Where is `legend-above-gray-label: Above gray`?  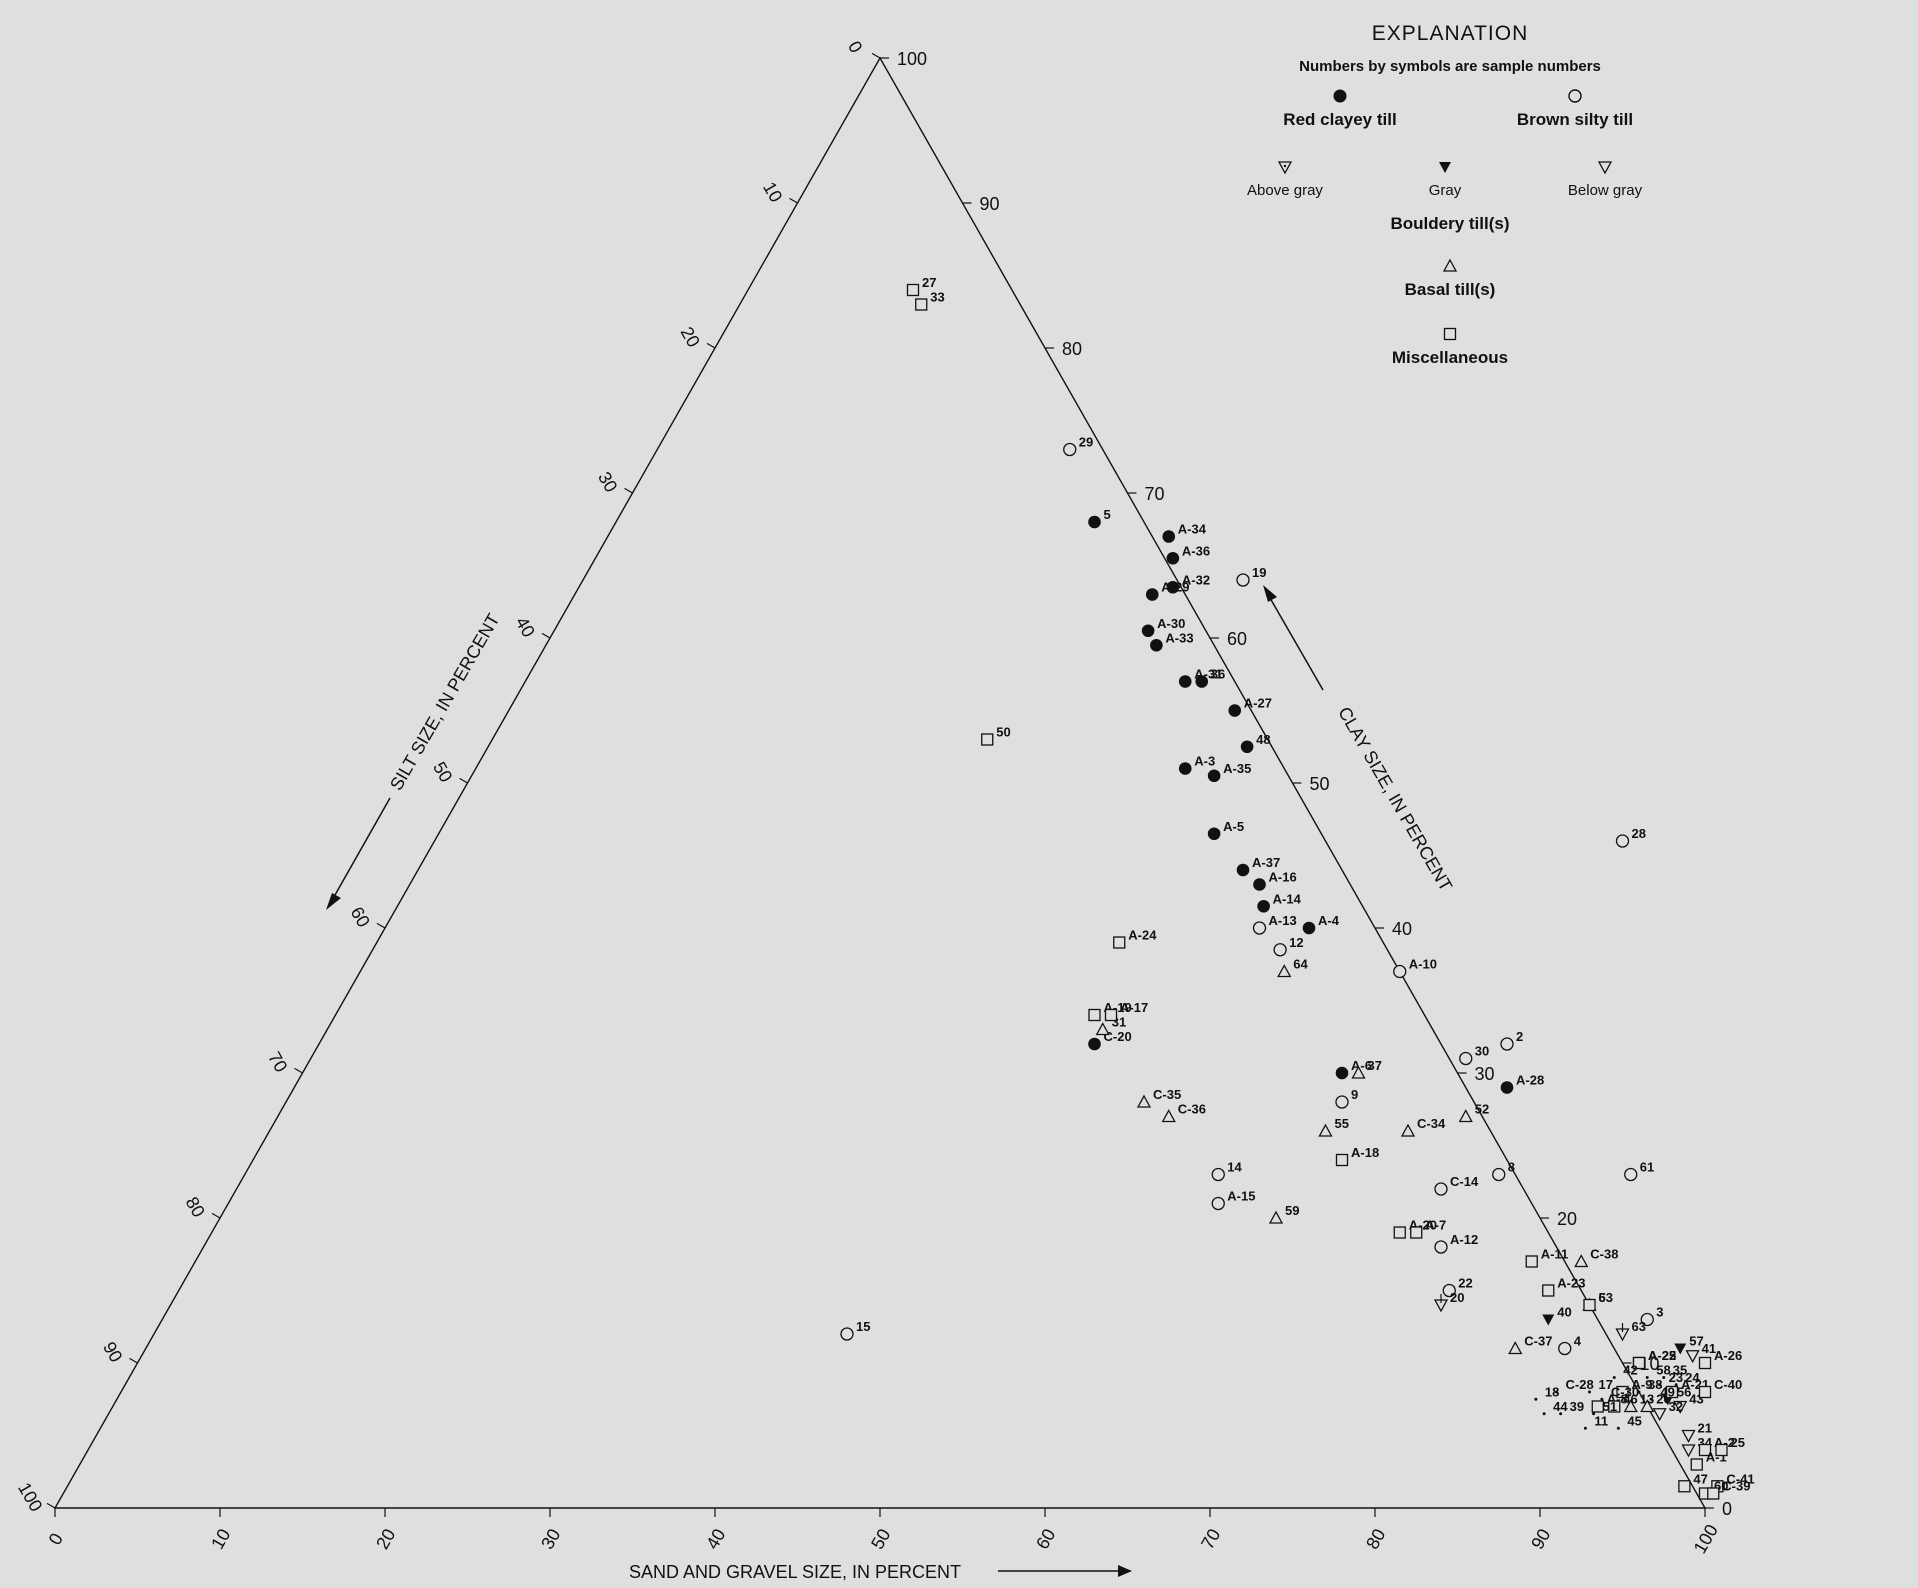
legend-above-gray-label: Above gray is located at coordinates (1285, 190).